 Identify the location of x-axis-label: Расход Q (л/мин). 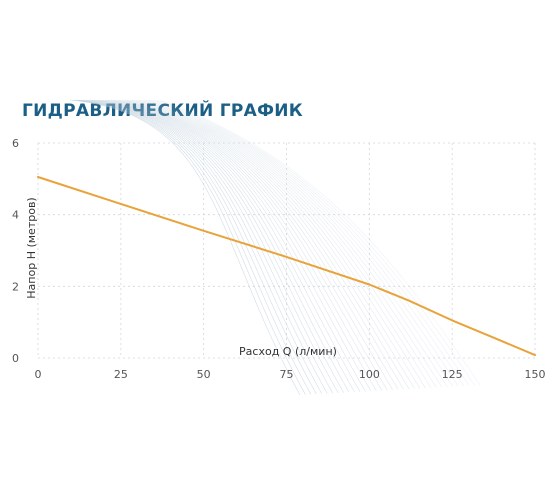
(288, 351).